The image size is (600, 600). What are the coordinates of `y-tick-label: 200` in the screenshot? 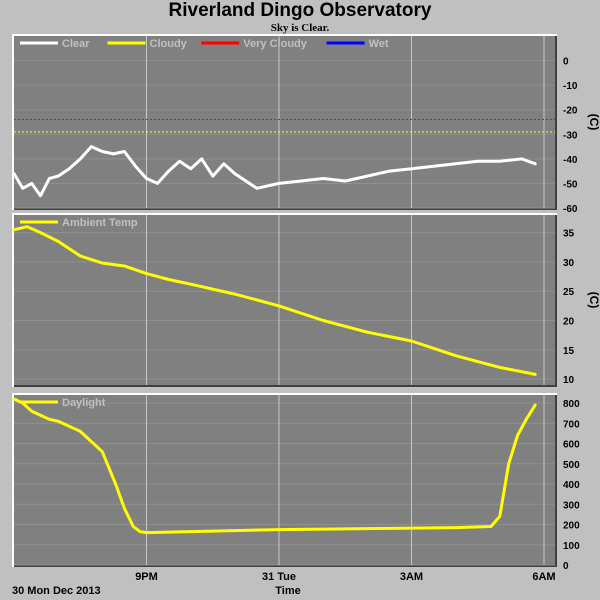 It's located at (571, 526).